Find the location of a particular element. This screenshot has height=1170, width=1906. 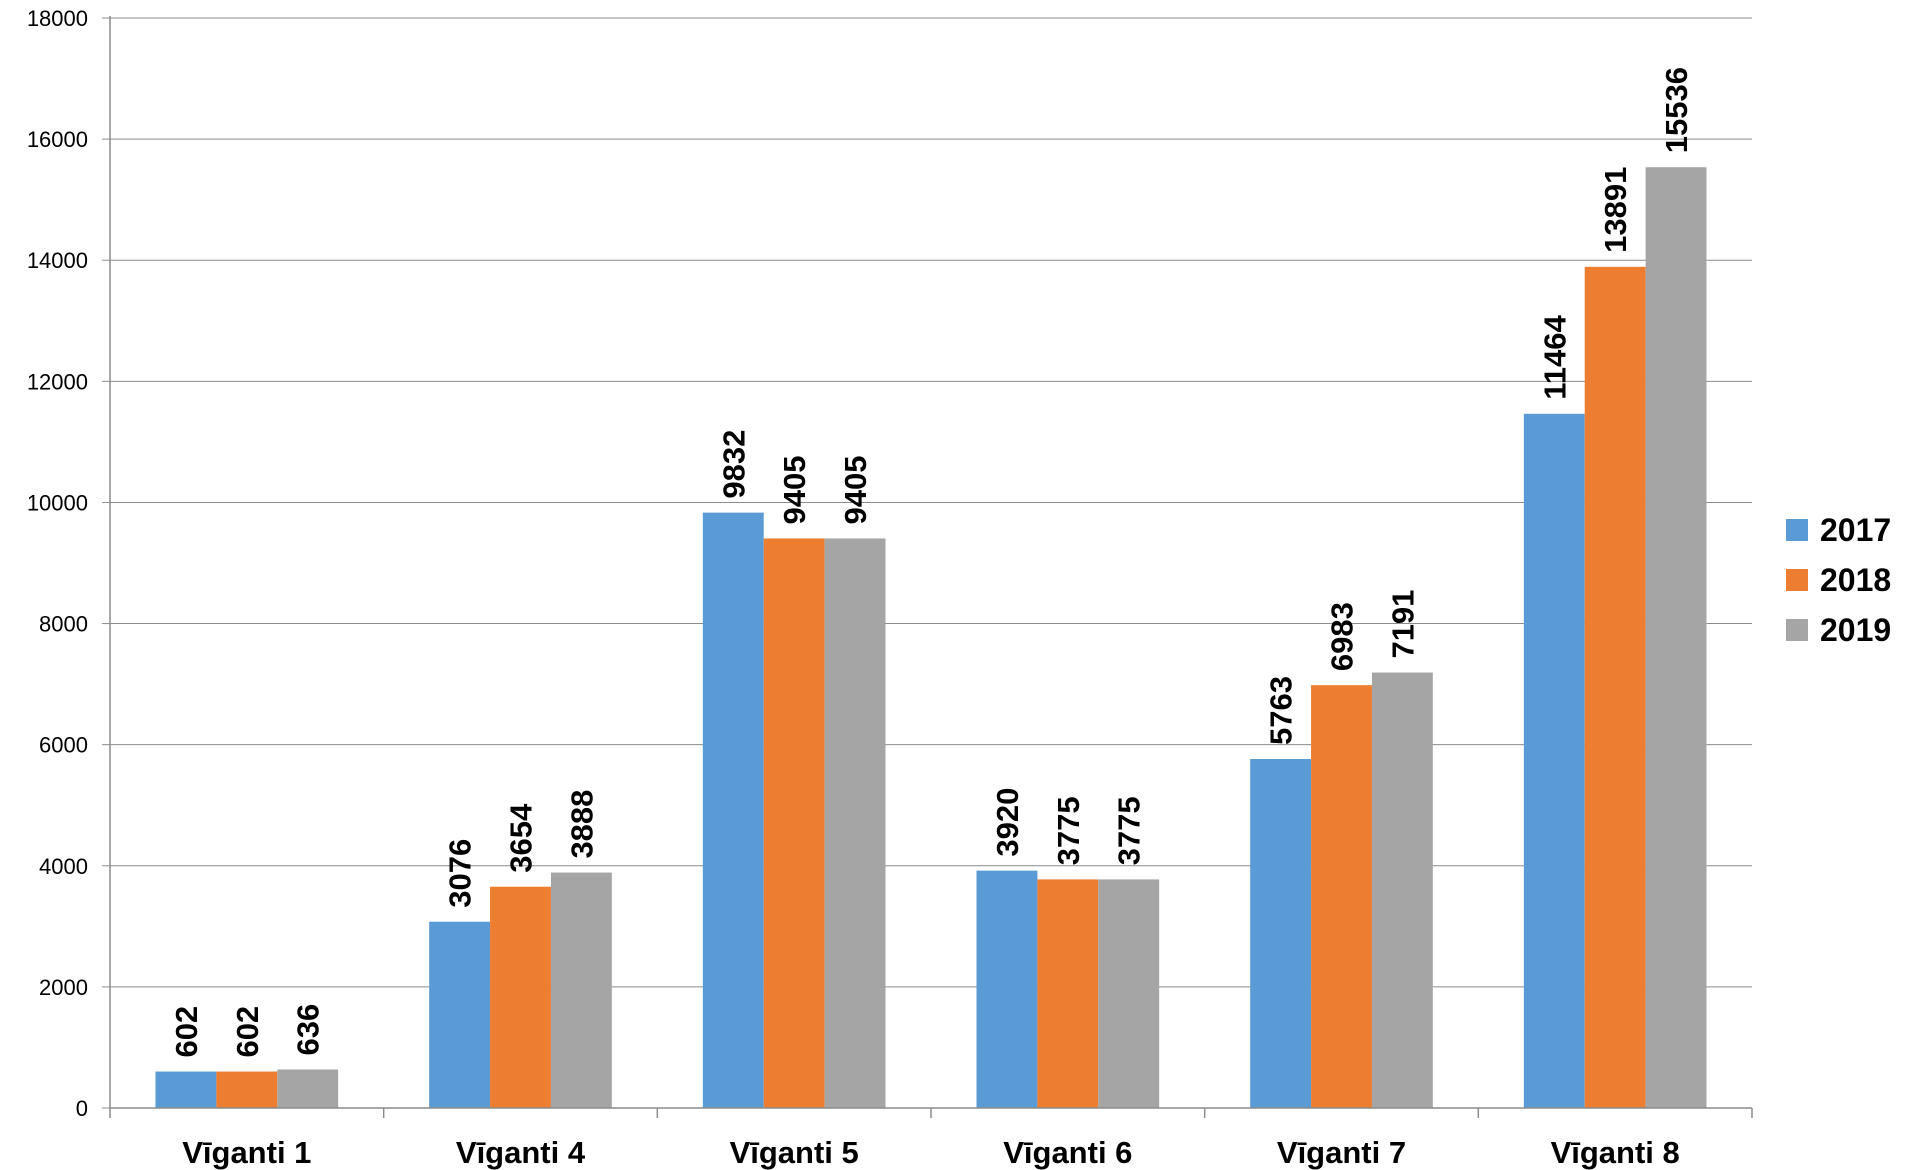

y-tick-label: 14000 is located at coordinates (57, 260).